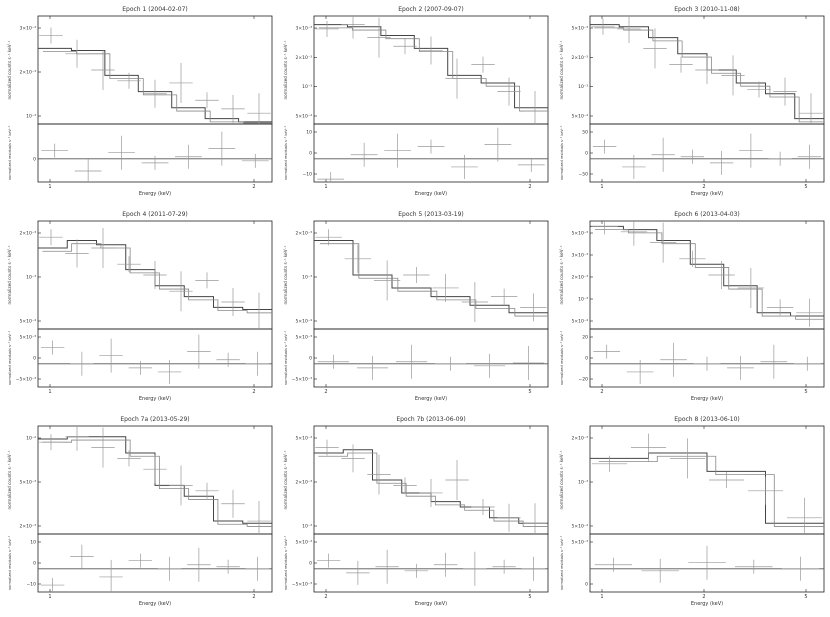 This screenshot has height=617, width=830. What do you see at coordinates (585, 338) in the screenshot?
I see `residual-y-tick-label: 20` at bounding box center [585, 338].